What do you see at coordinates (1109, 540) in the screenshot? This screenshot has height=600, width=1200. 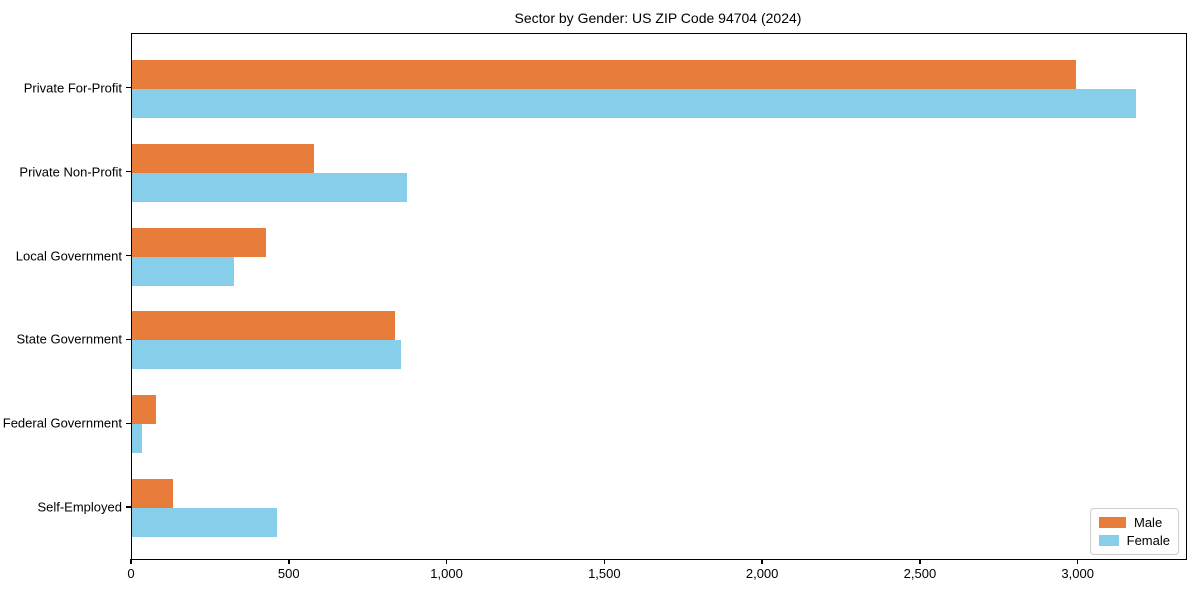 I see `legend-swatch-female-icon` at bounding box center [1109, 540].